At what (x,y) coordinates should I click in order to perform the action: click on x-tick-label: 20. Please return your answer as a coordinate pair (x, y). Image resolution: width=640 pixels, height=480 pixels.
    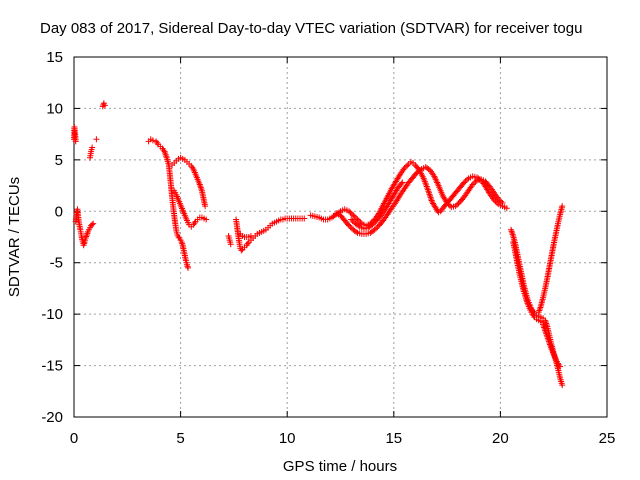
    Looking at the image, I should click on (500, 438).